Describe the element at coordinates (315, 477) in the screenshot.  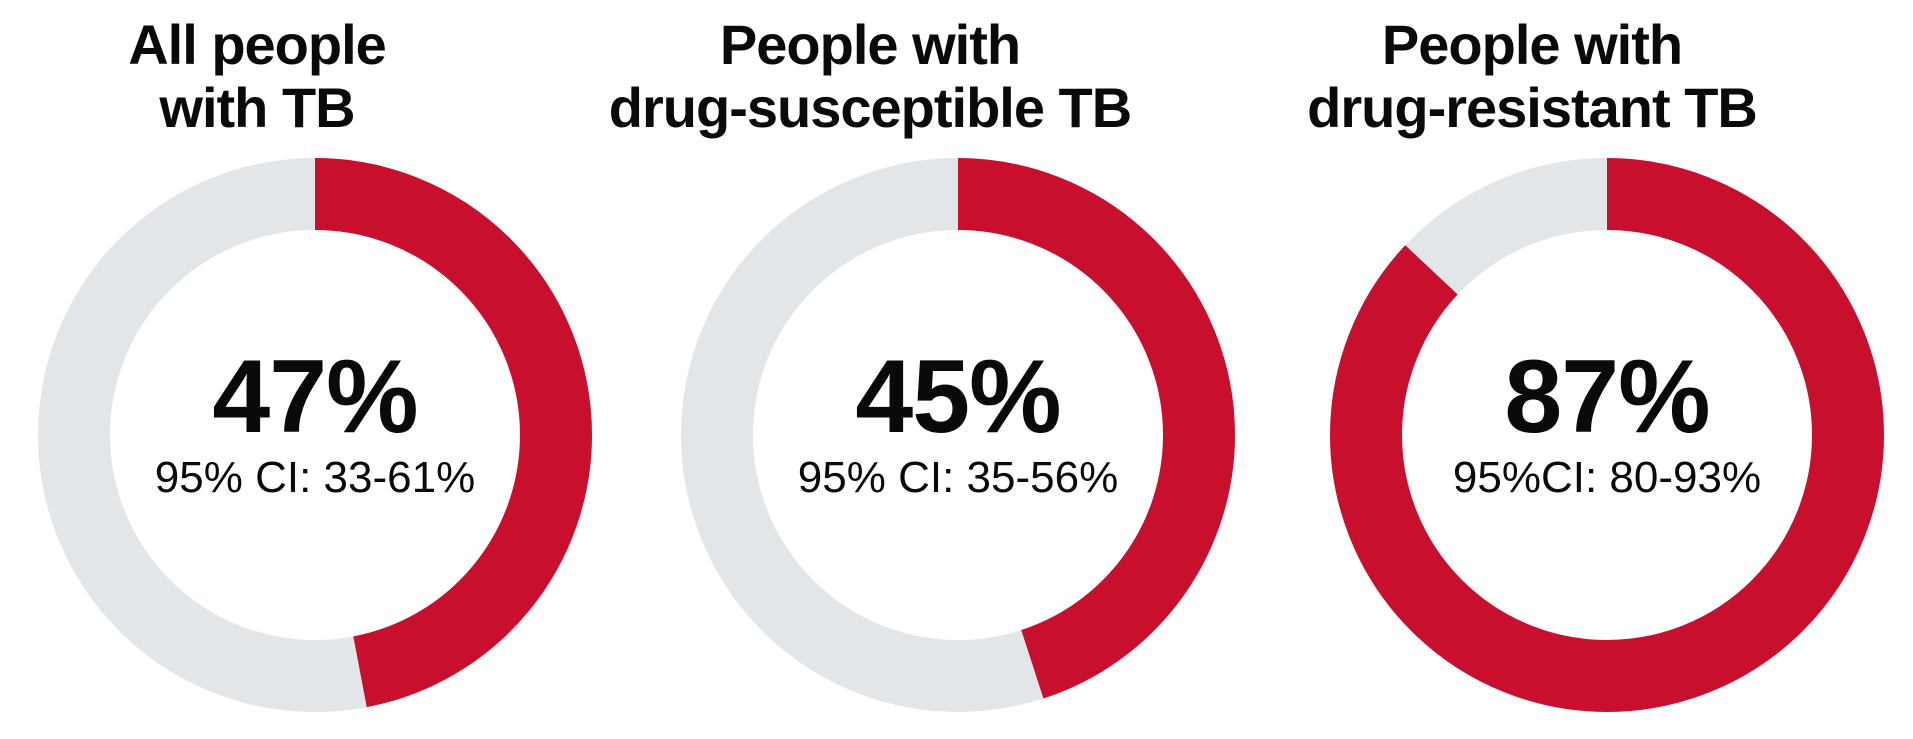
I see `confidence-interval: 95% CI: 33-61%` at that location.